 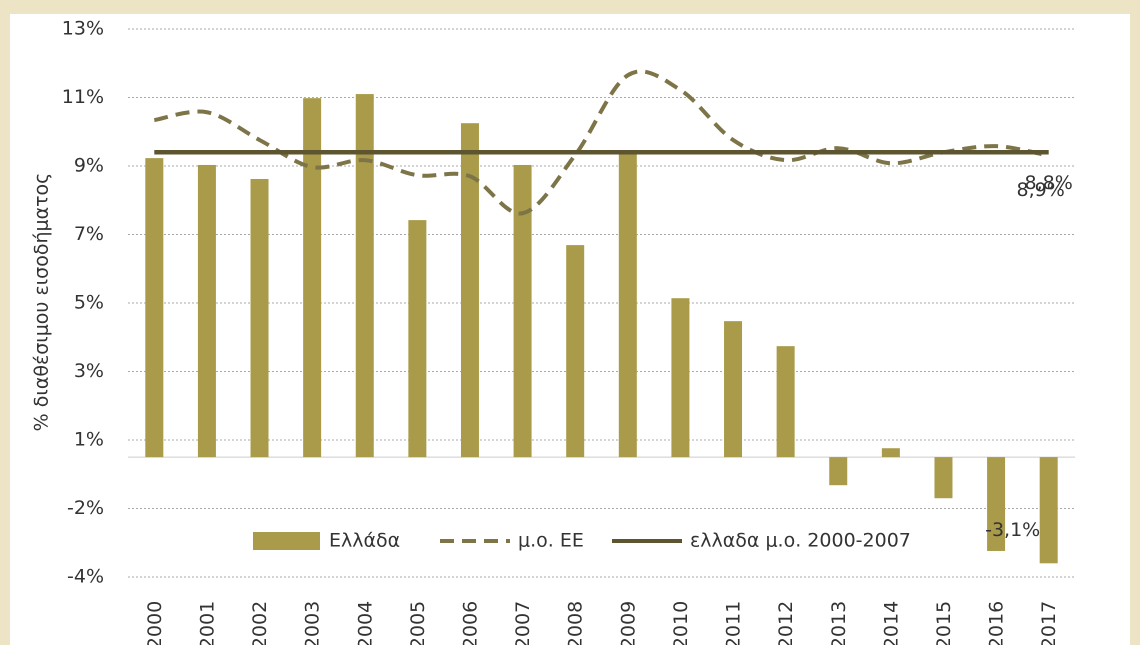 What do you see at coordinates (551, 541) in the screenshot?
I see `legend-label: μ.ο. ΕΕ` at bounding box center [551, 541].